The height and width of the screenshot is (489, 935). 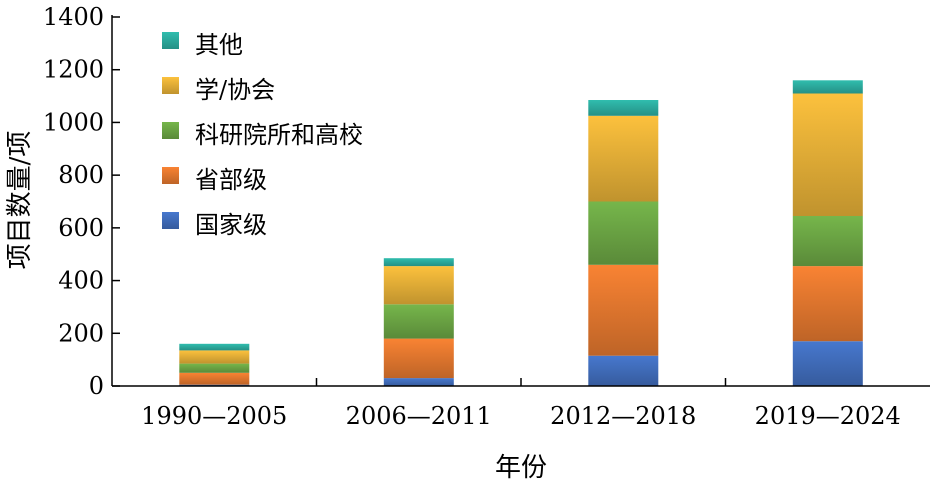 I want to click on x-tick-label: 2006—2011, so click(x=419, y=416).